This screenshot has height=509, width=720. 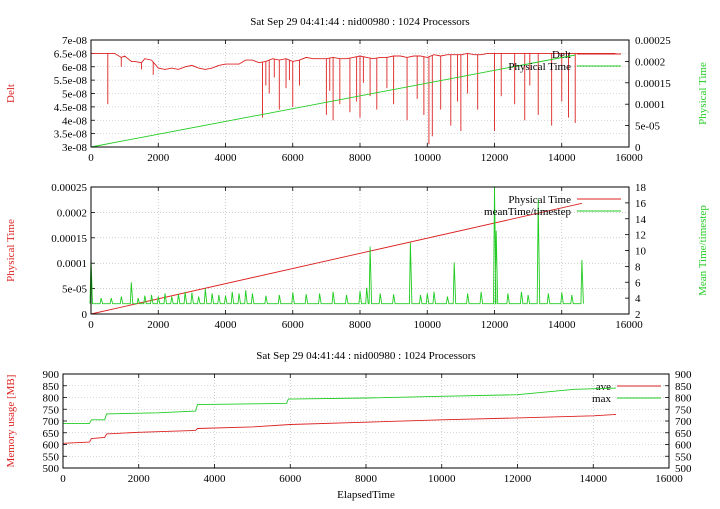 What do you see at coordinates (75, 41) in the screenshot?
I see `y-tick-label: 7e-08` at bounding box center [75, 41].